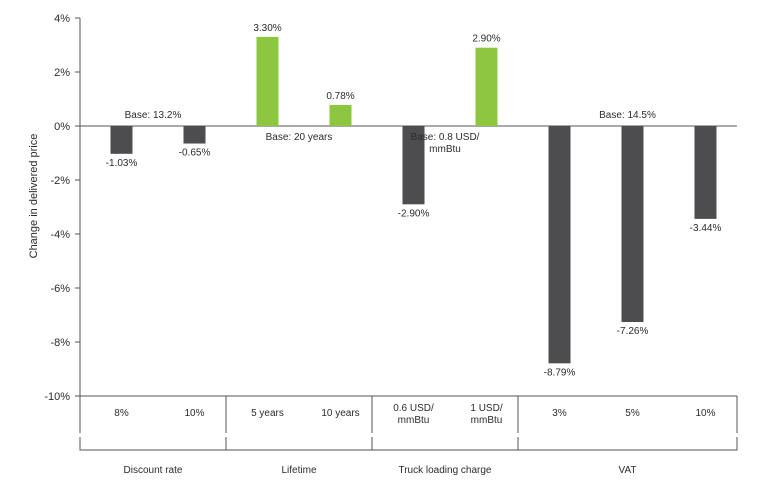  I want to click on base-label: Base: 20 years, so click(299, 137).